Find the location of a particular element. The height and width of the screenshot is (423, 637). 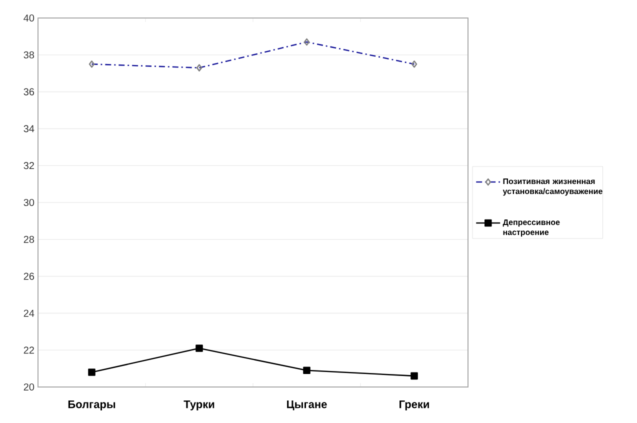

x-tick-label: Турки is located at coordinates (199, 405).